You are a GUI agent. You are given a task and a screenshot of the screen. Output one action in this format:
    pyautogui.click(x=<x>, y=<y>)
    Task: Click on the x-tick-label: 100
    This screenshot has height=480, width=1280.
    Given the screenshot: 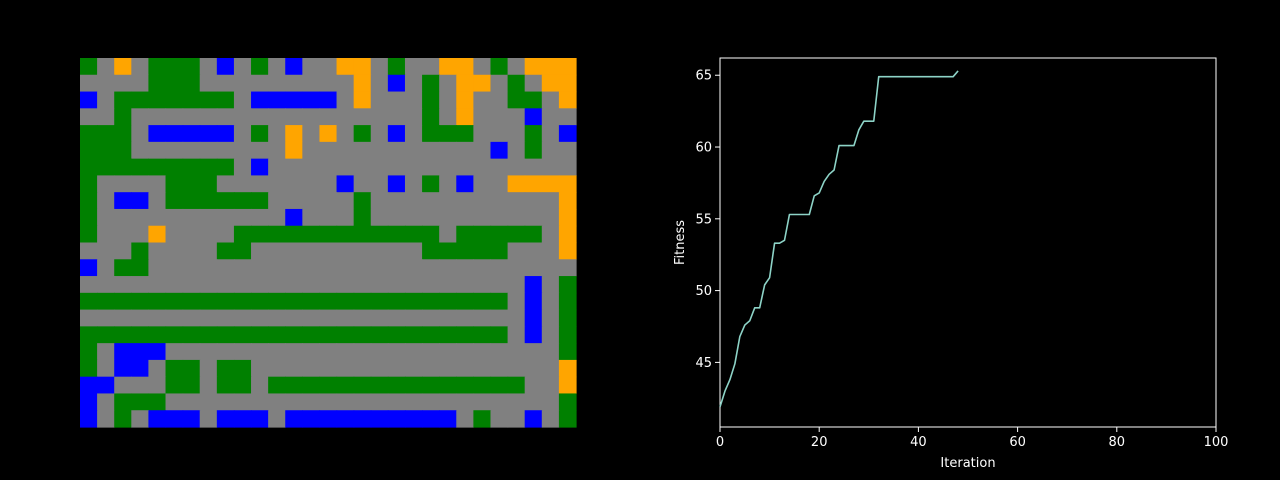 What is the action you would take?
    pyautogui.click(x=1216, y=442)
    